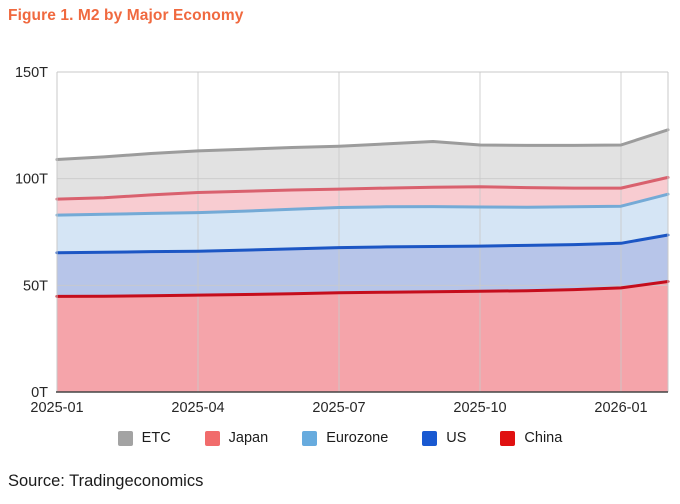 Image resolution: width=680 pixels, height=504 pixels. I want to click on line-china, so click(362, 289).